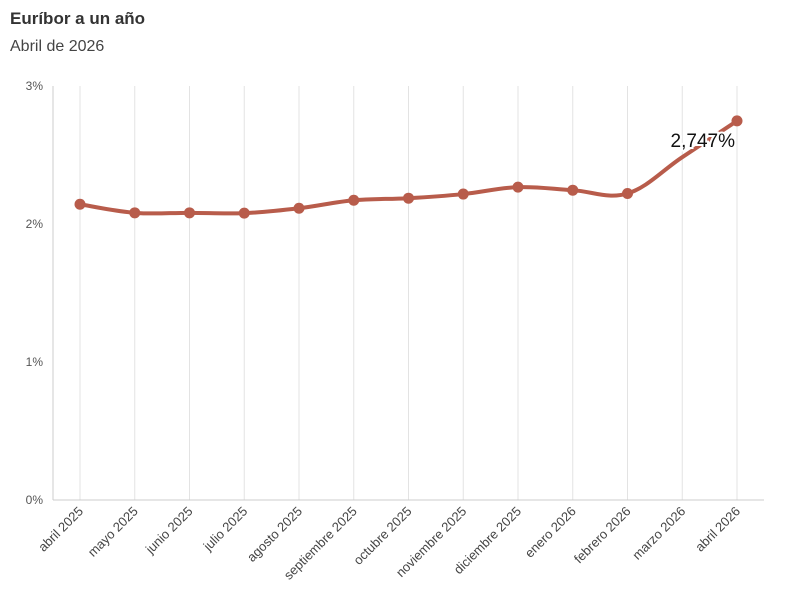 The image size is (786, 596). Describe the element at coordinates (57, 46) in the screenshot. I see `chart-subtitle: Abril de 2026` at that location.